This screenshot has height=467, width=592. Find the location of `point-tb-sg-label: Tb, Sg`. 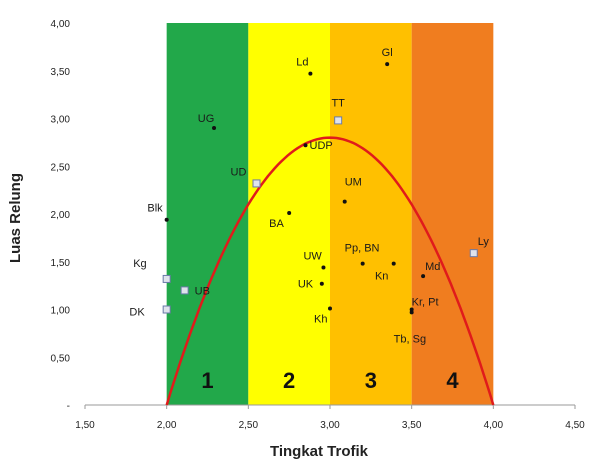

point-tb-sg-label: Tb, Sg is located at coordinates (410, 339).